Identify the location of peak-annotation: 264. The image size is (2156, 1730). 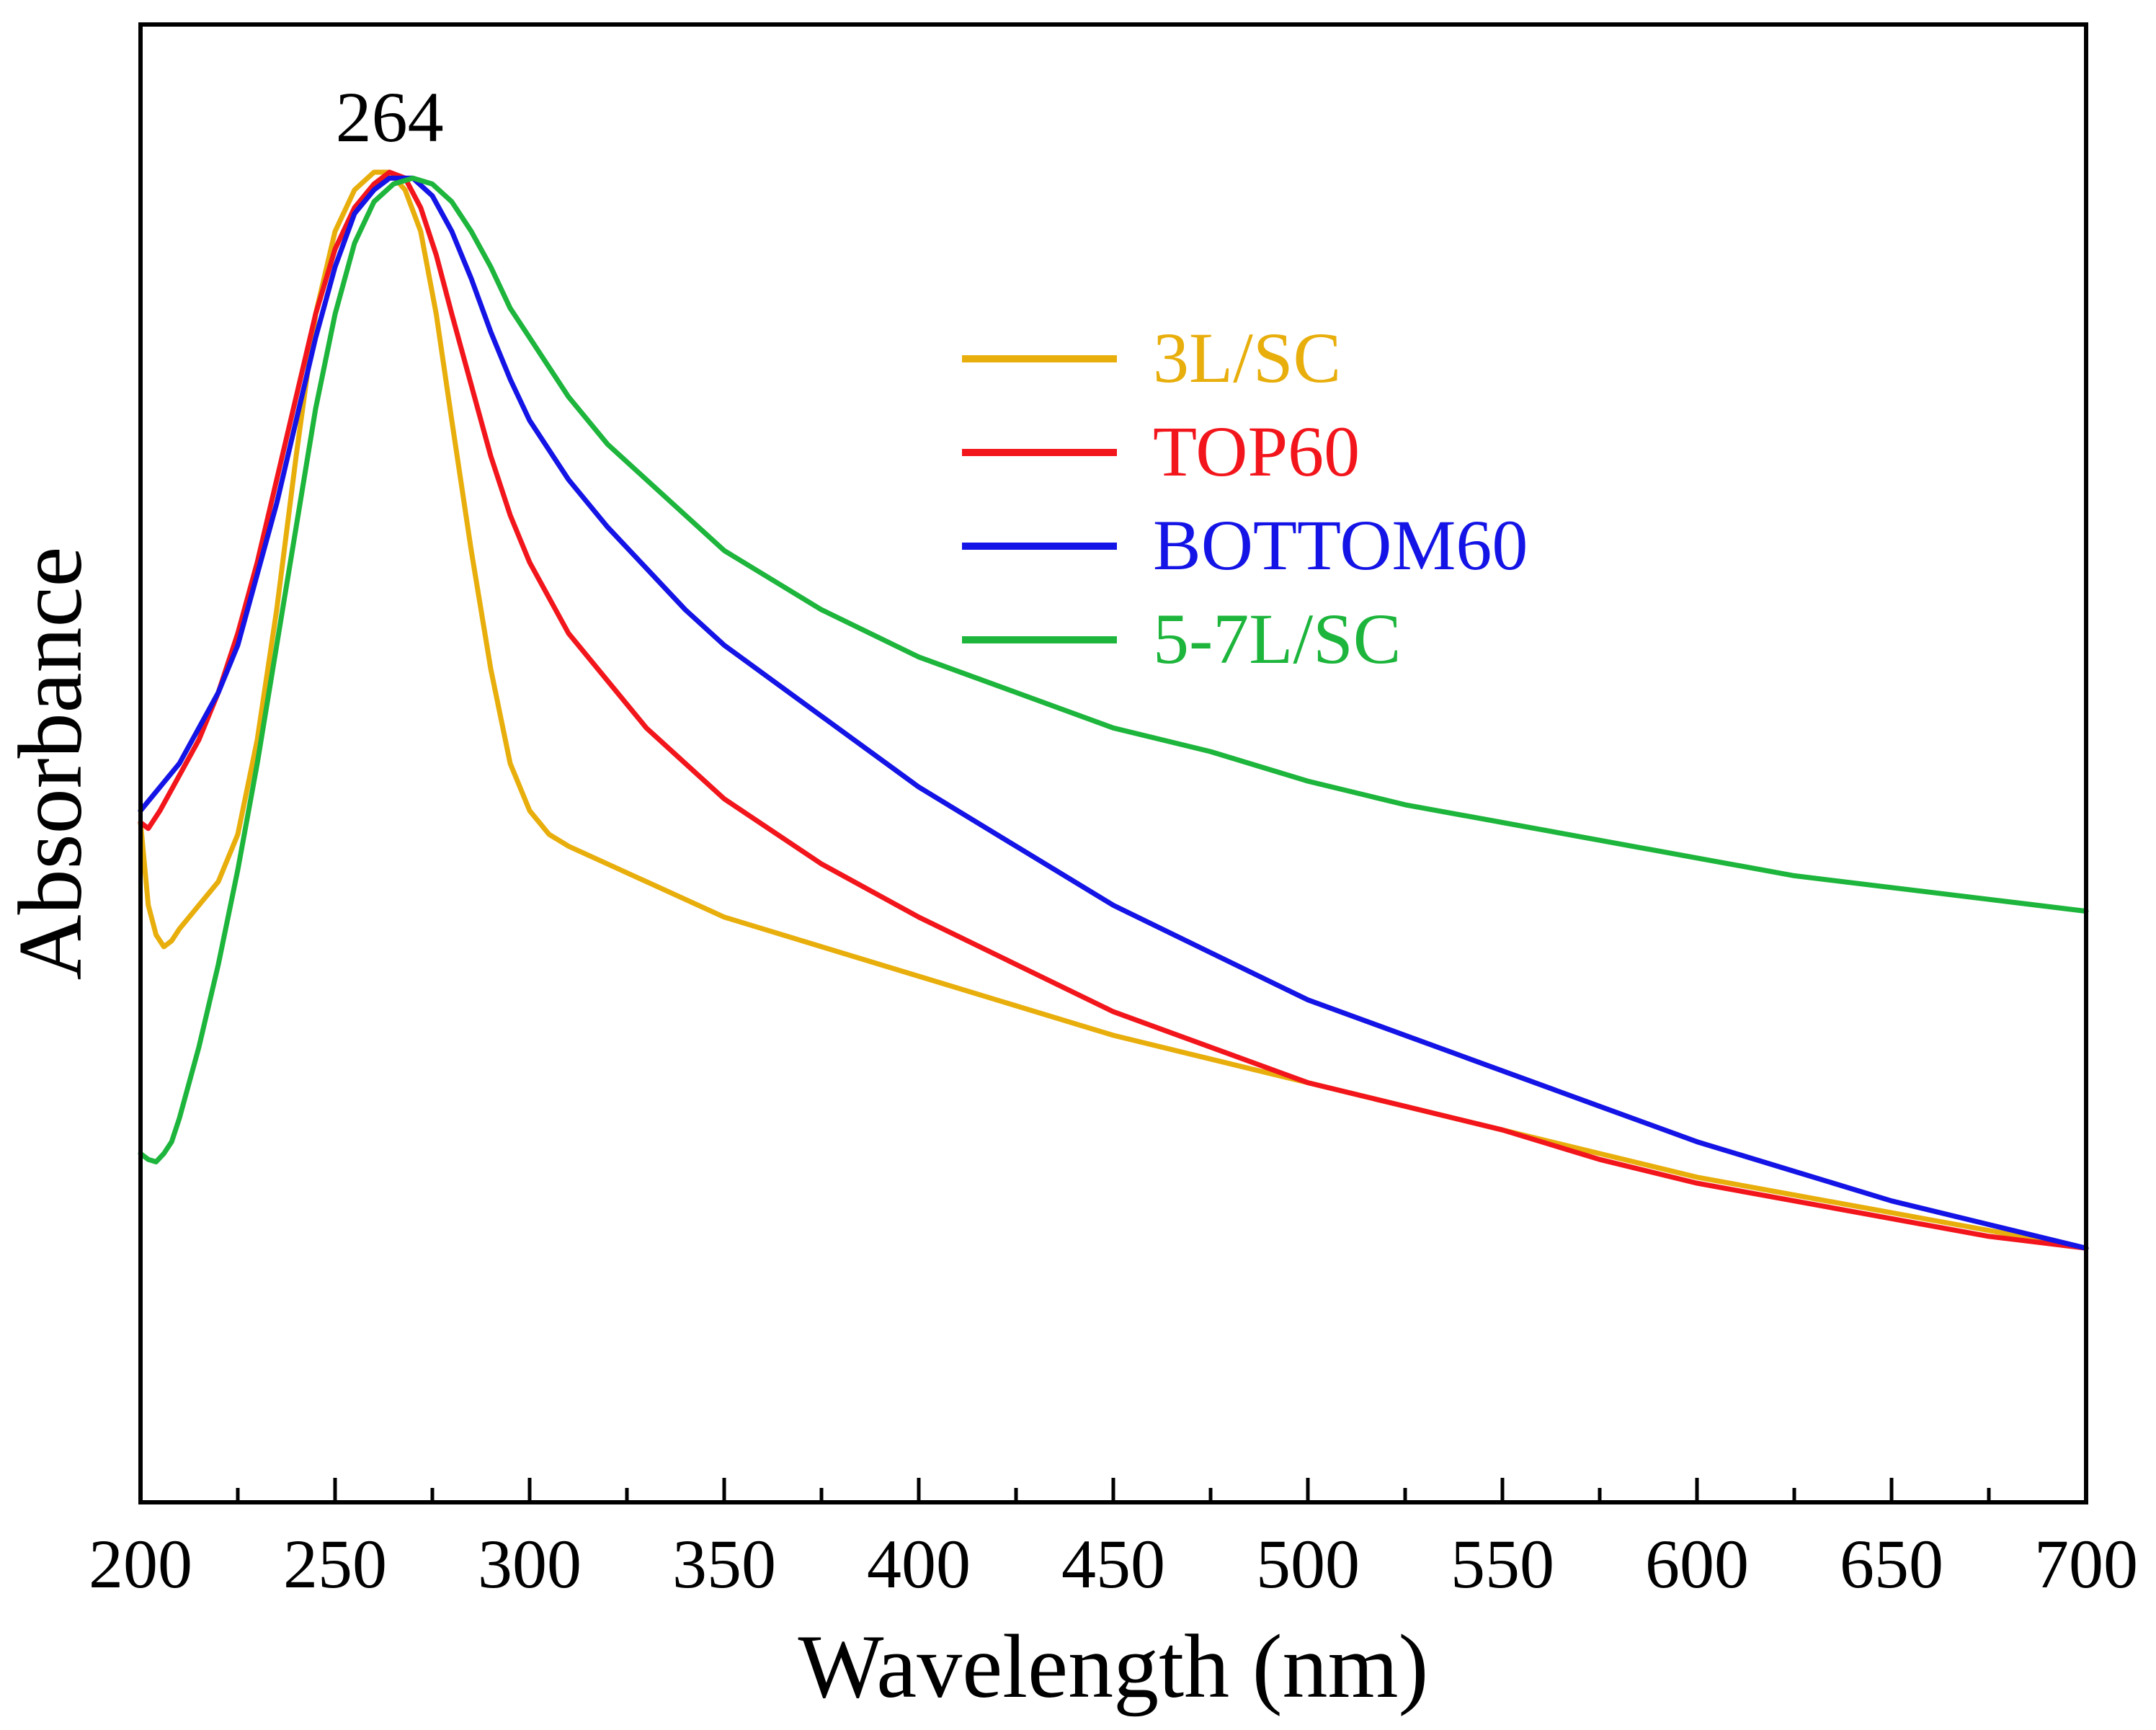
(390, 117).